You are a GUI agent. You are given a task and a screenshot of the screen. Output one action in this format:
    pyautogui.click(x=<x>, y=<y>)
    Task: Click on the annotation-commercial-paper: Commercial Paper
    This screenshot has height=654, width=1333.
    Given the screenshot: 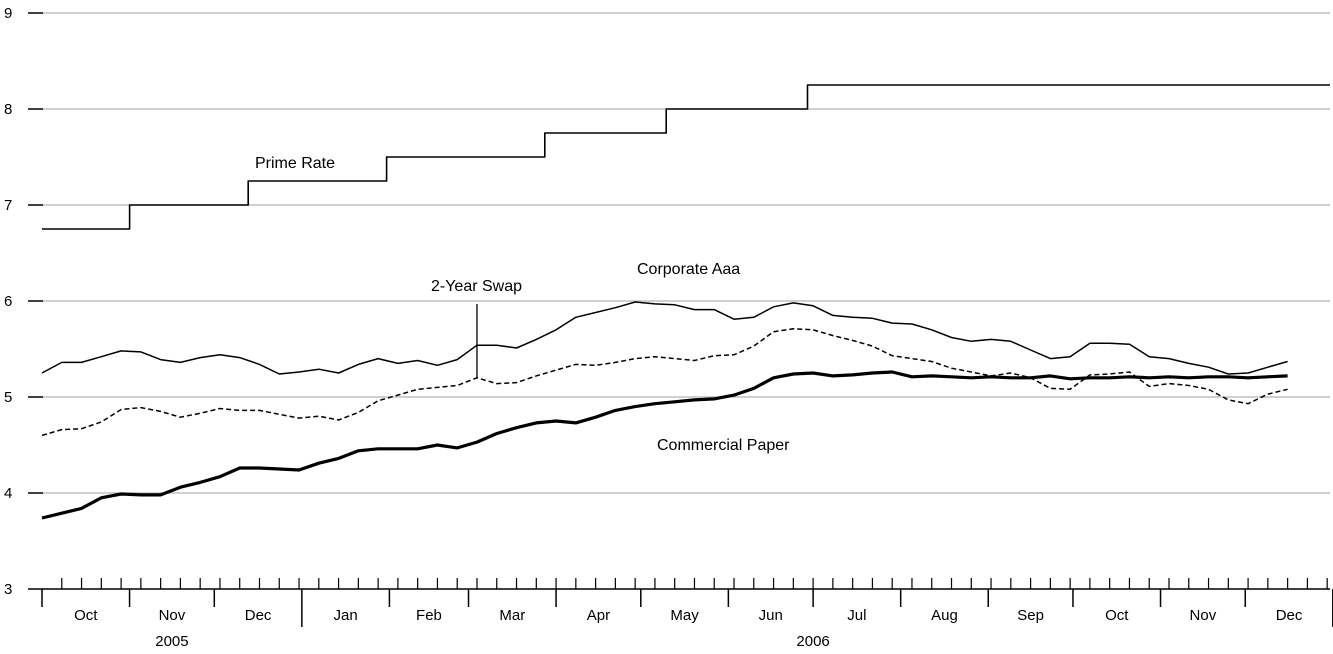 What is the action you would take?
    pyautogui.click(x=723, y=445)
    